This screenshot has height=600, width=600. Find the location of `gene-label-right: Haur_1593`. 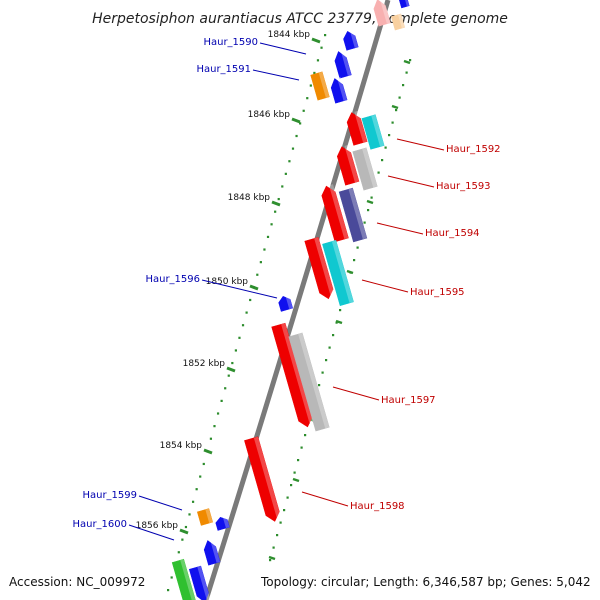

gene-label-right: Haur_1593 is located at coordinates (463, 186).